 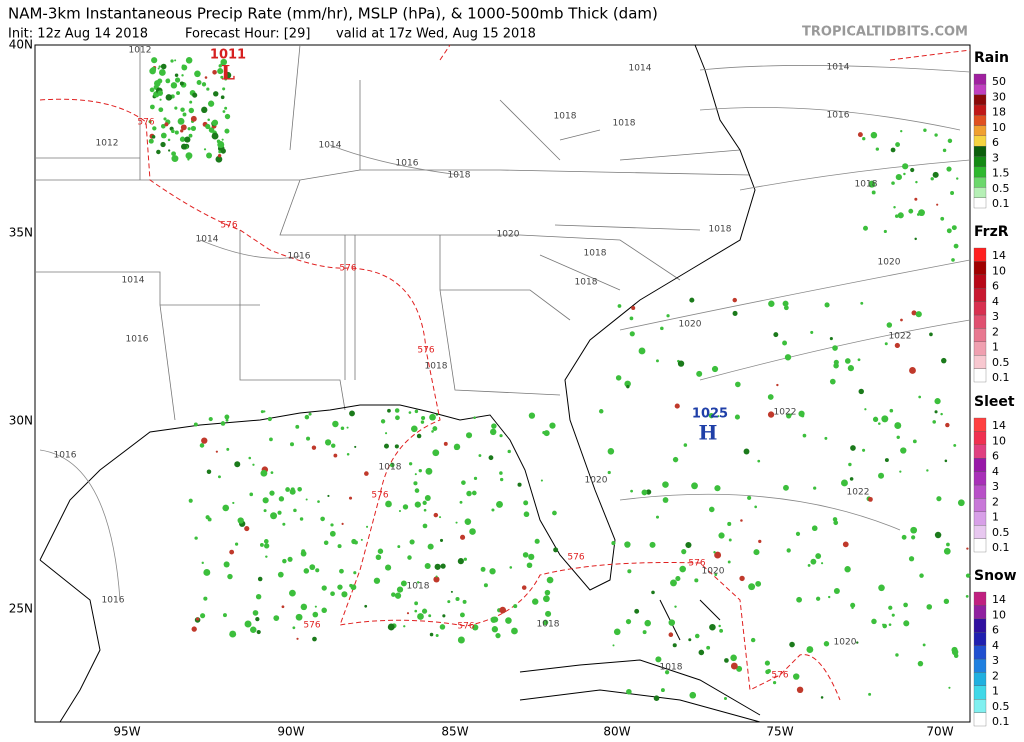 What do you see at coordinates (596, 481) in the screenshot?
I see `isobar-label: 1020` at bounding box center [596, 481].